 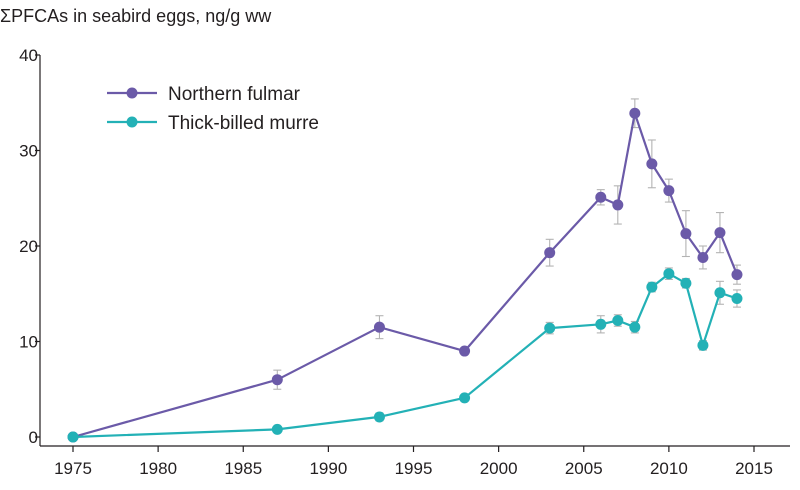 What do you see at coordinates (213, 109) in the screenshot?
I see `legend: Northern fulmar Thick-billed murre` at bounding box center [213, 109].